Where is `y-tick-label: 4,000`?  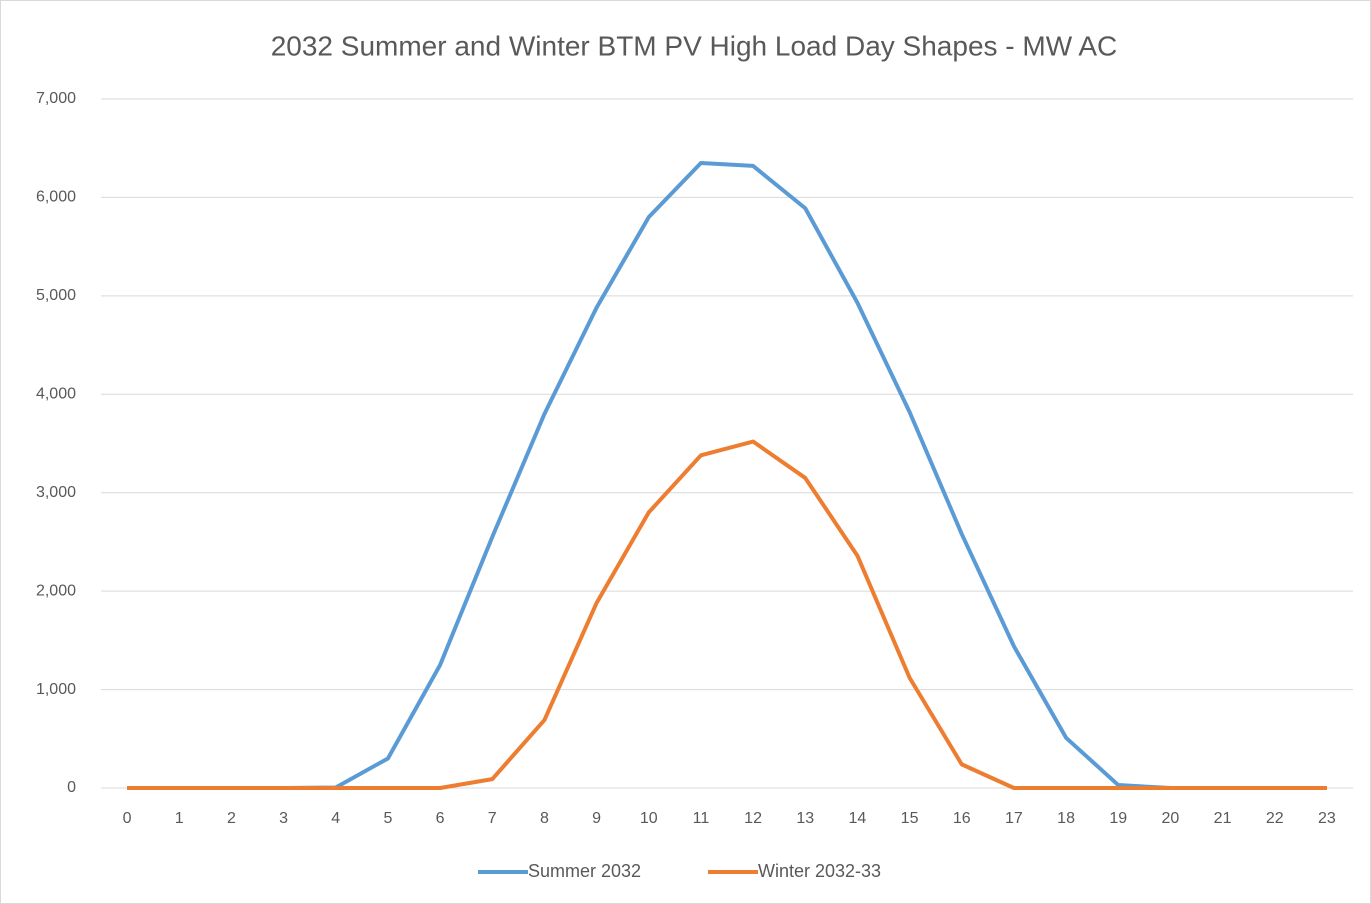 y-tick-label: 4,000 is located at coordinates (56, 394).